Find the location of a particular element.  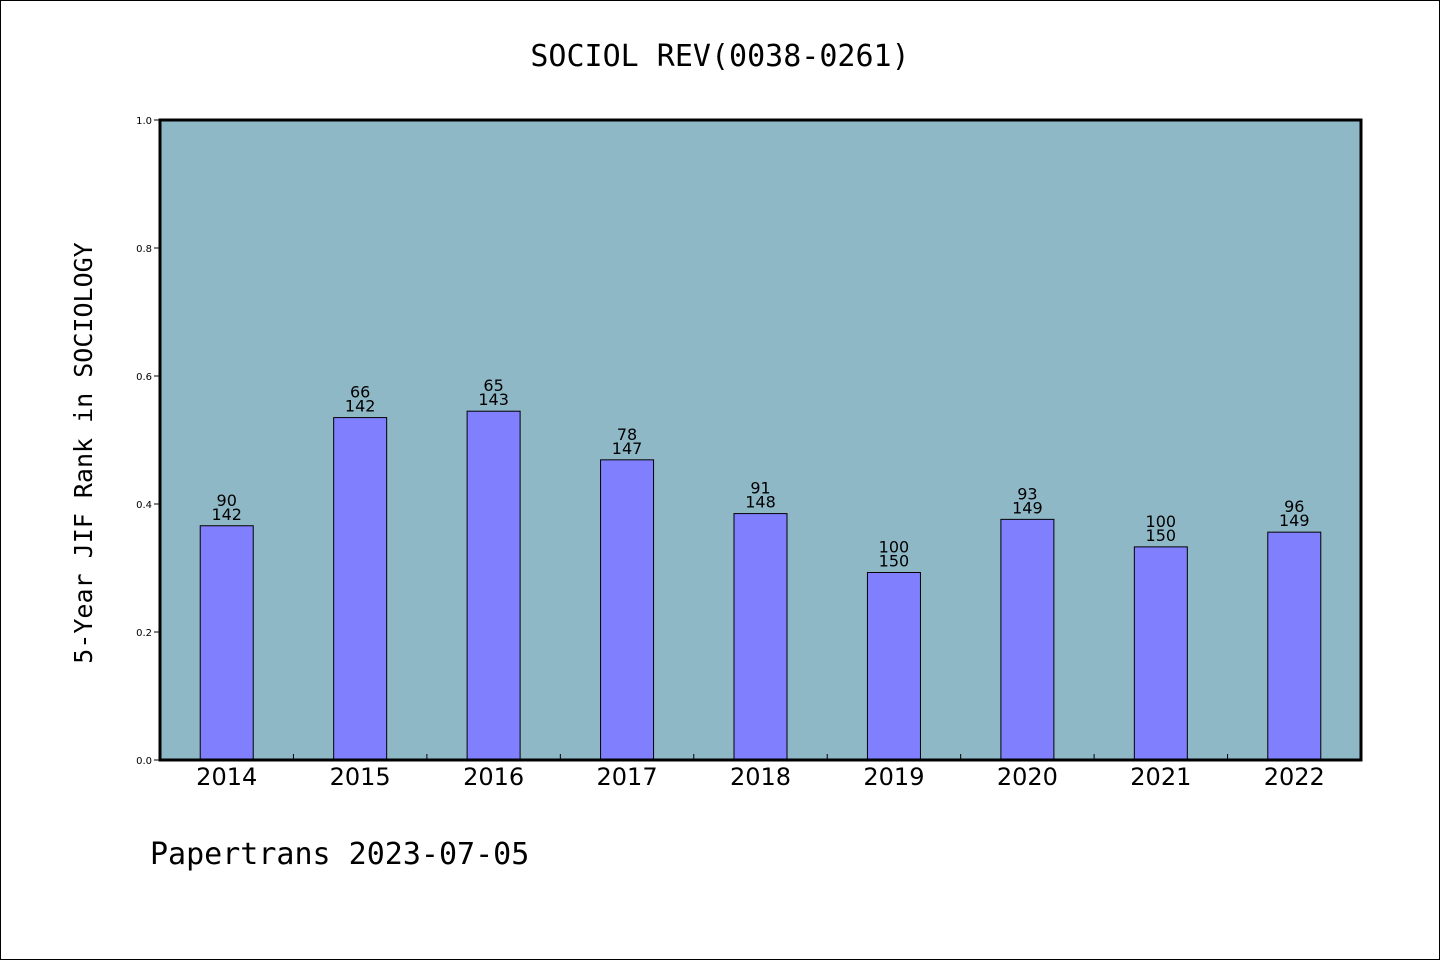

bar-rank-label: 93 is located at coordinates (1027, 493).